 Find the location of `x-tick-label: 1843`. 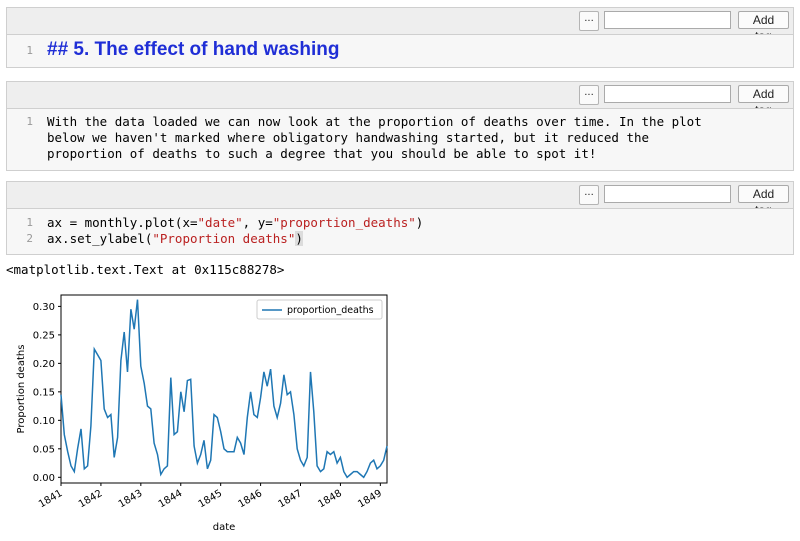

x-tick-label: 1843 is located at coordinates (131, 499).